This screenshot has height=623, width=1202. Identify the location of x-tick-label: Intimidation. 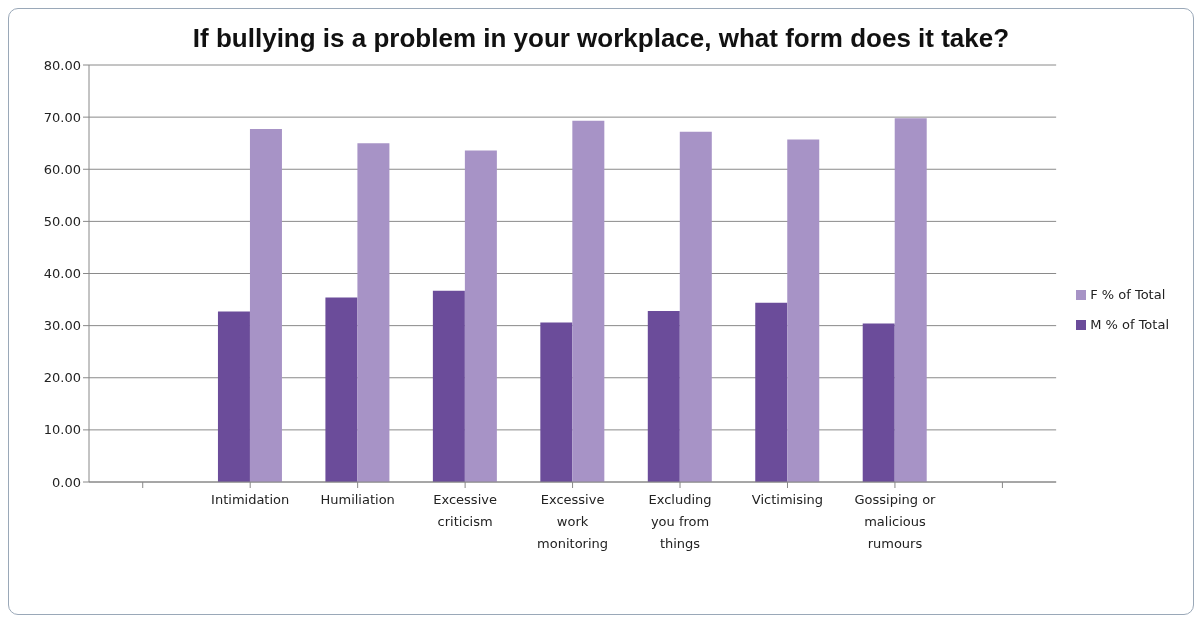
(250, 499).